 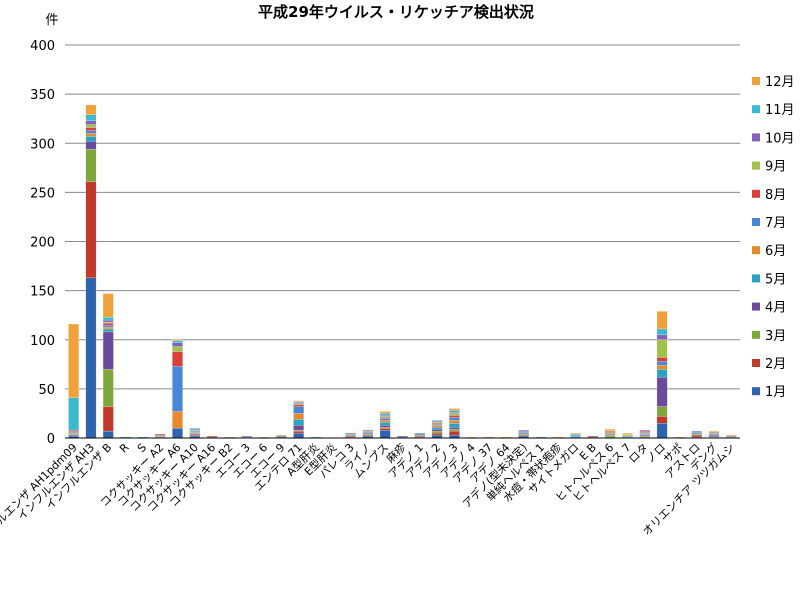 What do you see at coordinates (46, 390) in the screenshot?
I see `y-tick-label: 50` at bounding box center [46, 390].